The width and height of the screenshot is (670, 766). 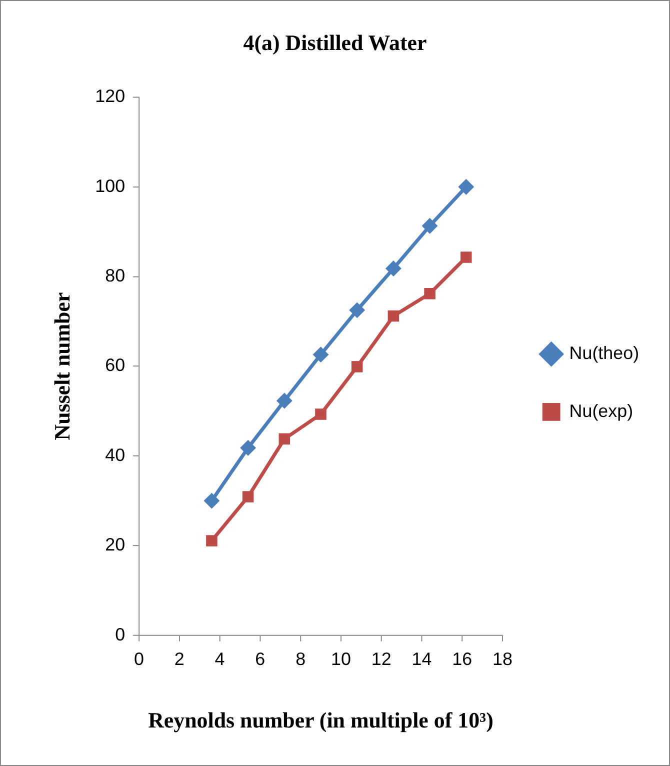 What do you see at coordinates (321, 720) in the screenshot?
I see `x-axis-title: Reynolds number (in multiple of 10³)` at bounding box center [321, 720].